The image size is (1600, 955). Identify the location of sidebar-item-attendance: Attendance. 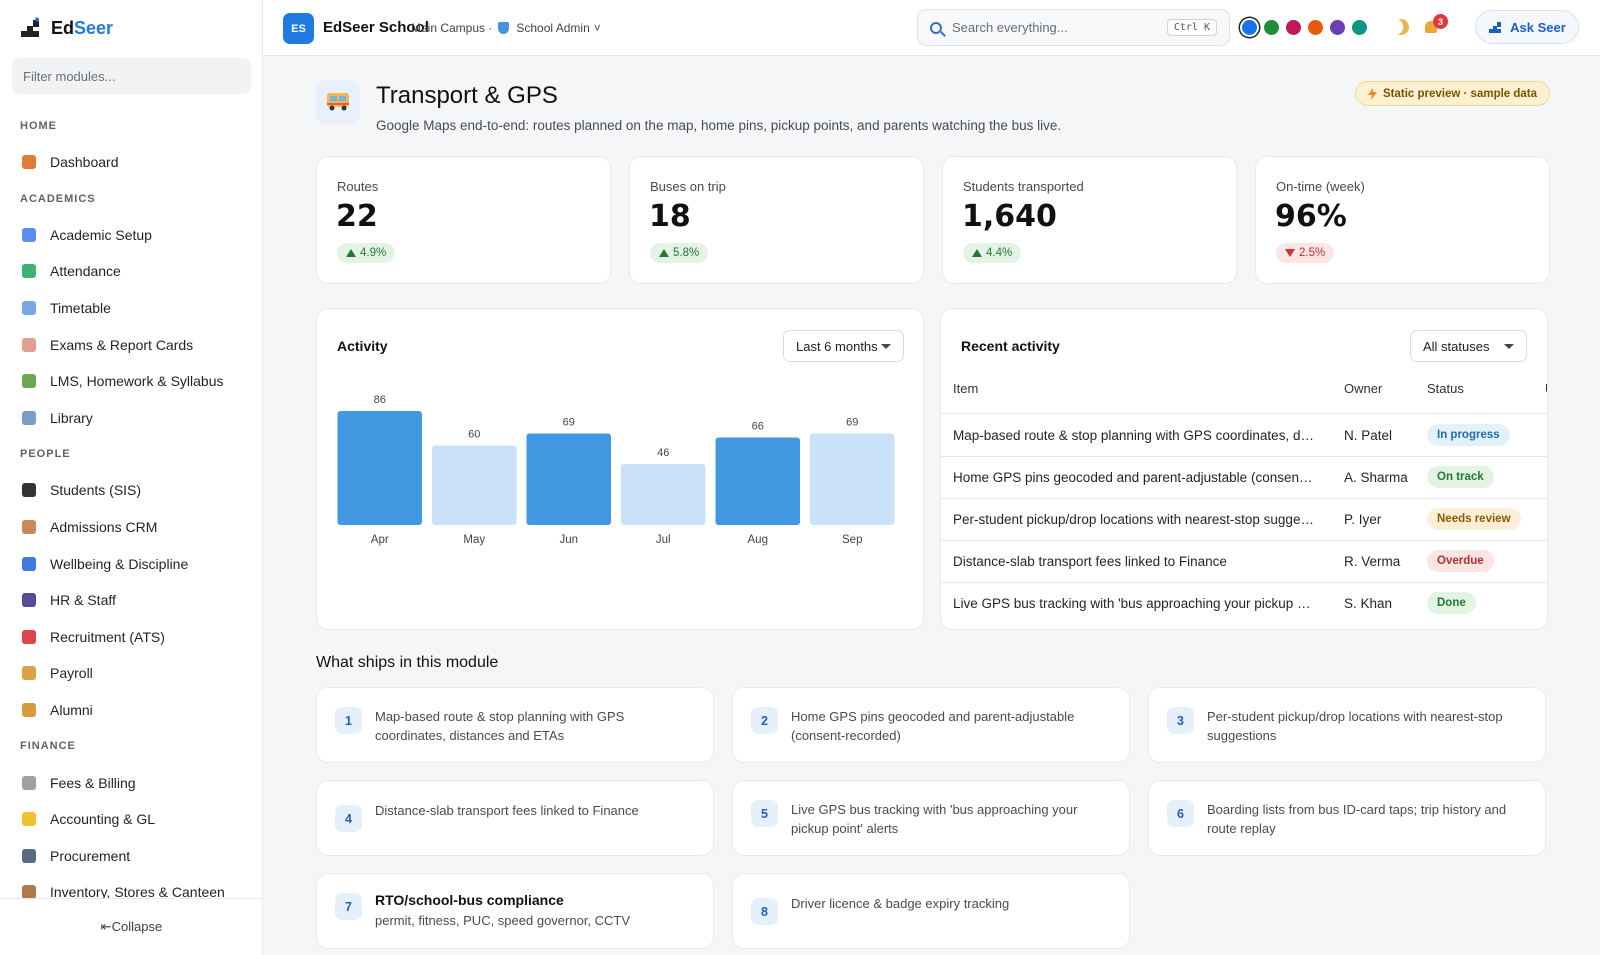
(131, 271).